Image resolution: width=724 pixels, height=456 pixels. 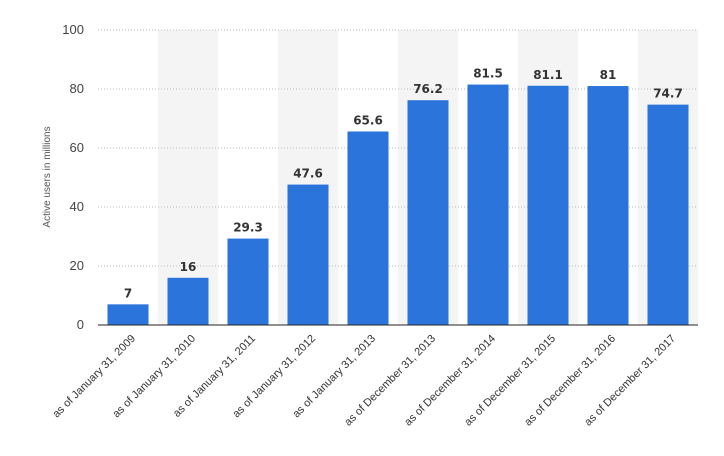 I want to click on y-axis-title: Active users in millions, so click(x=47, y=176).